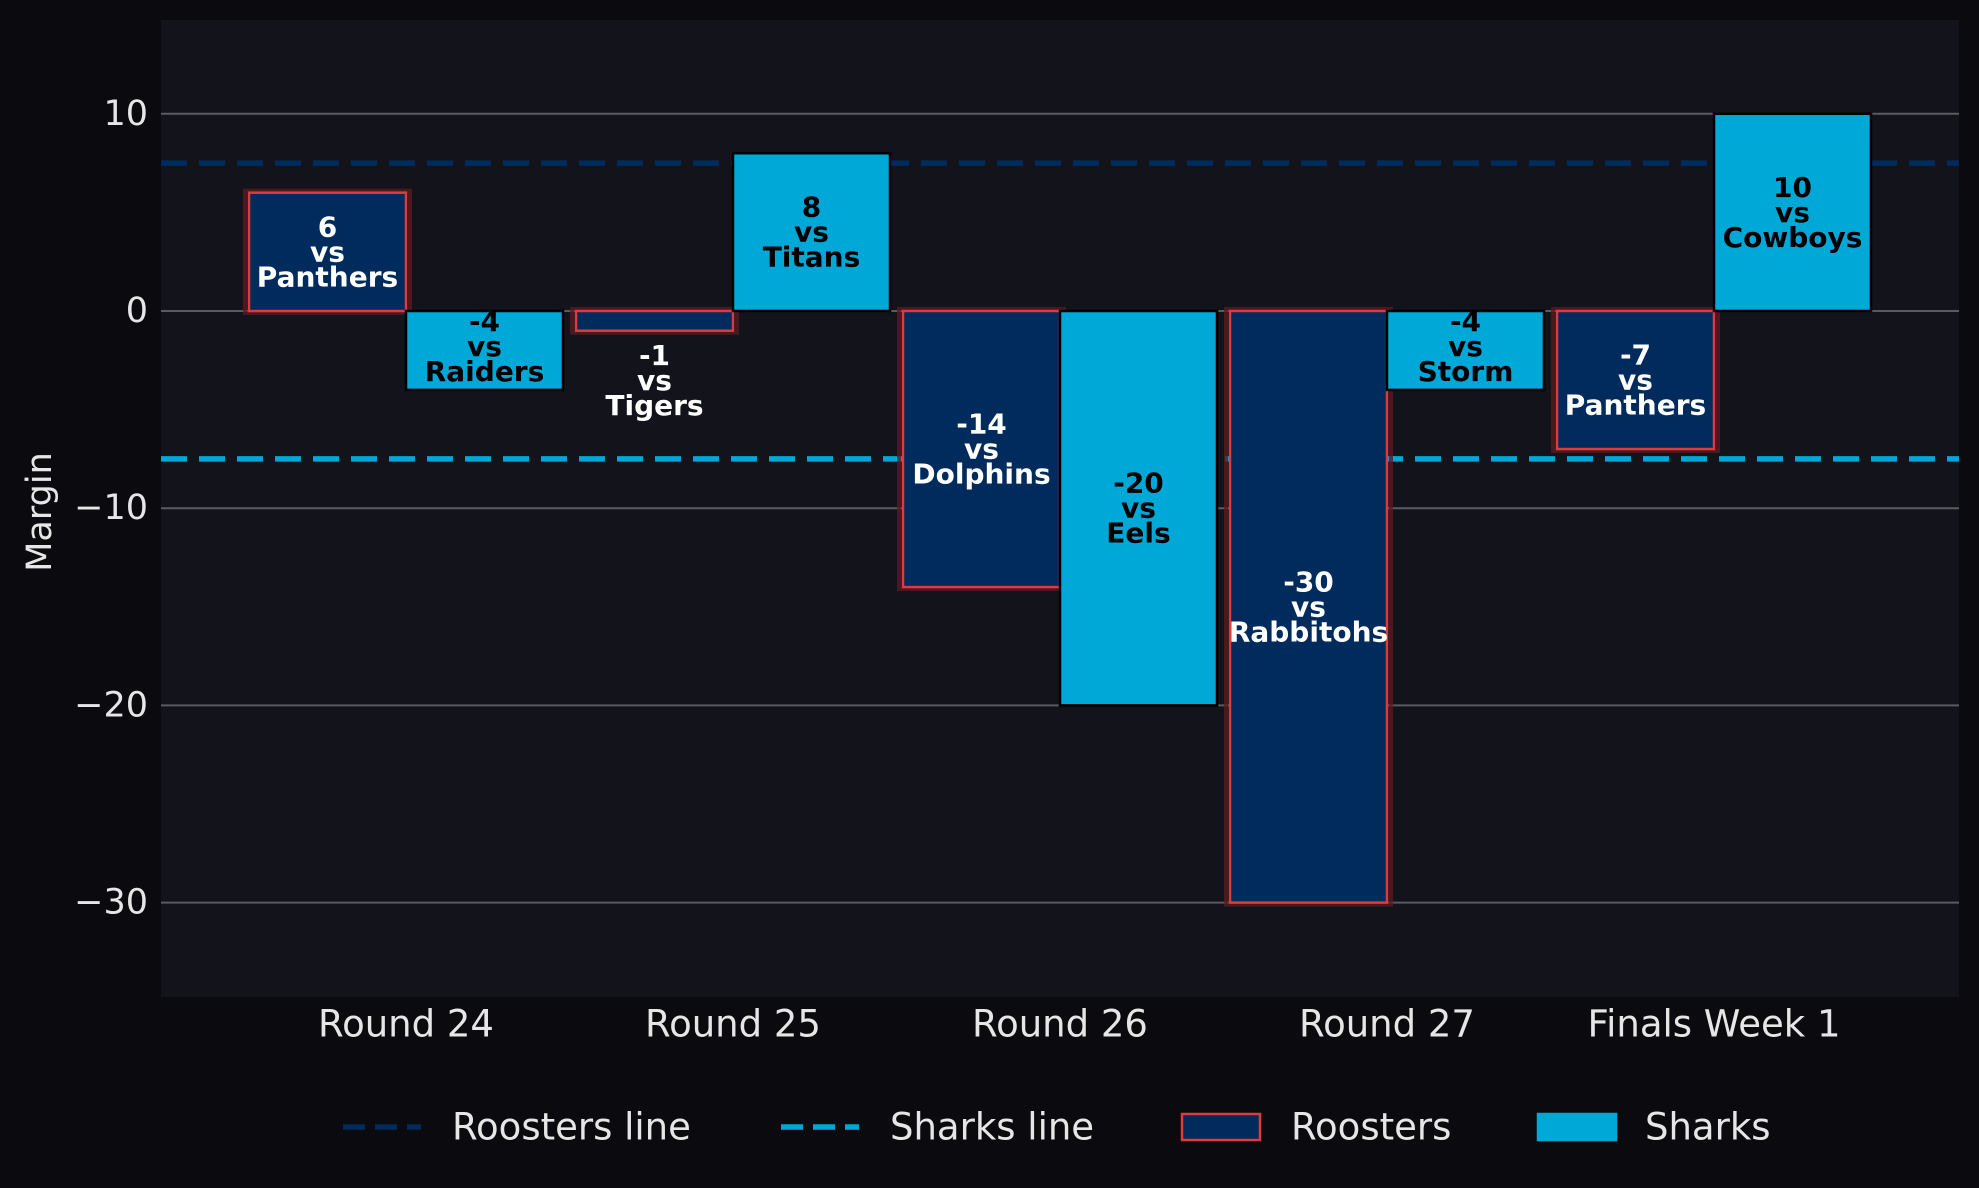  I want to click on x-tick-label: Round 27, so click(1387, 1024).